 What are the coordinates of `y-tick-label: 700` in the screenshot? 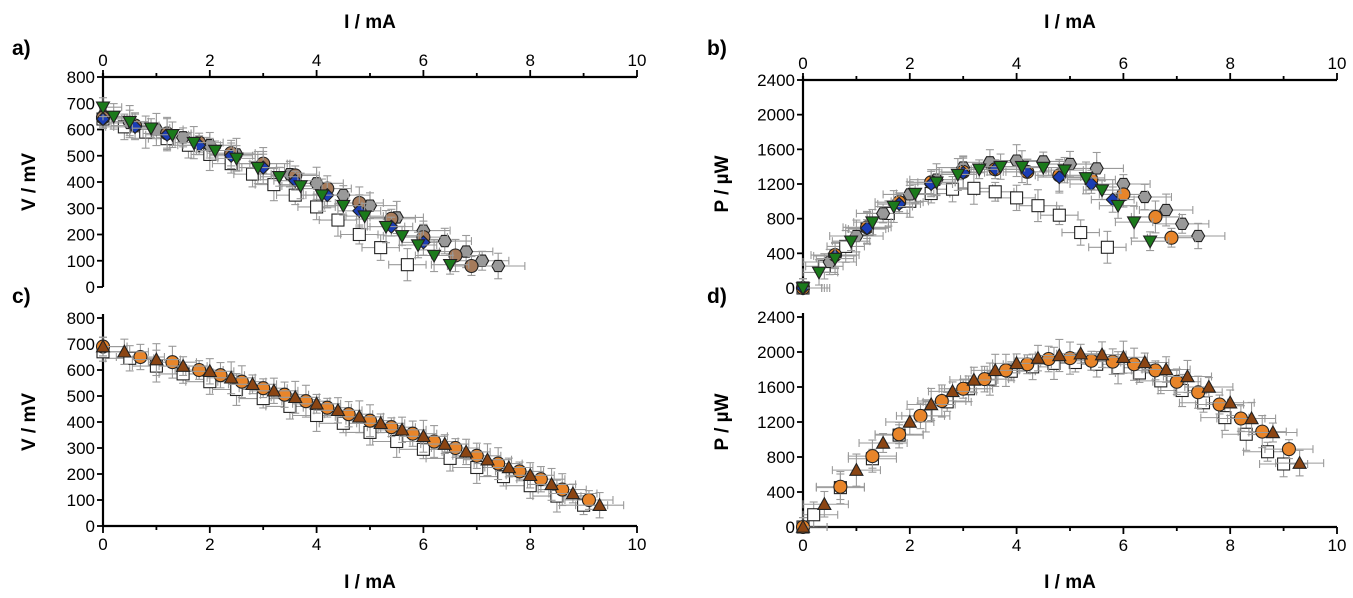 It's located at (81, 344).